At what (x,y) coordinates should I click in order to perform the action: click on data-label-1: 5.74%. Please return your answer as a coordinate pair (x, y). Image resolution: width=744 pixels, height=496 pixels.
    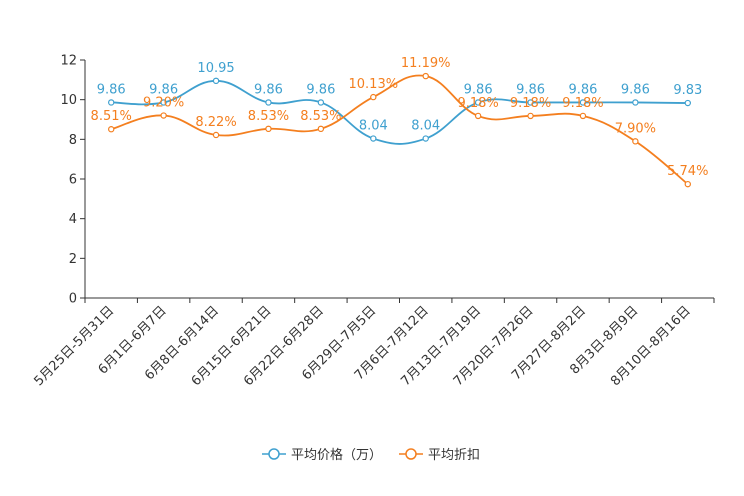
    Looking at the image, I should click on (687, 171).